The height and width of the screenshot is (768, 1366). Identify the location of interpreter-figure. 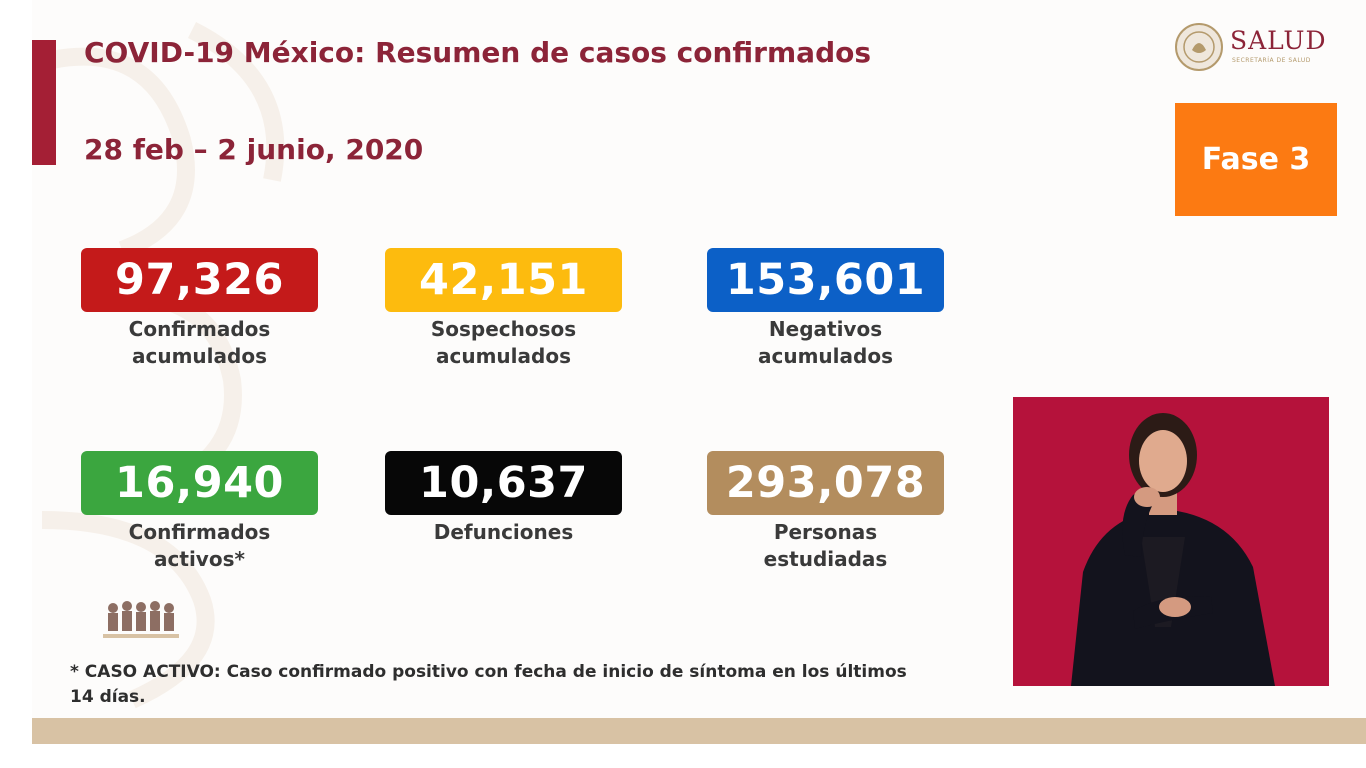
(1173, 549).